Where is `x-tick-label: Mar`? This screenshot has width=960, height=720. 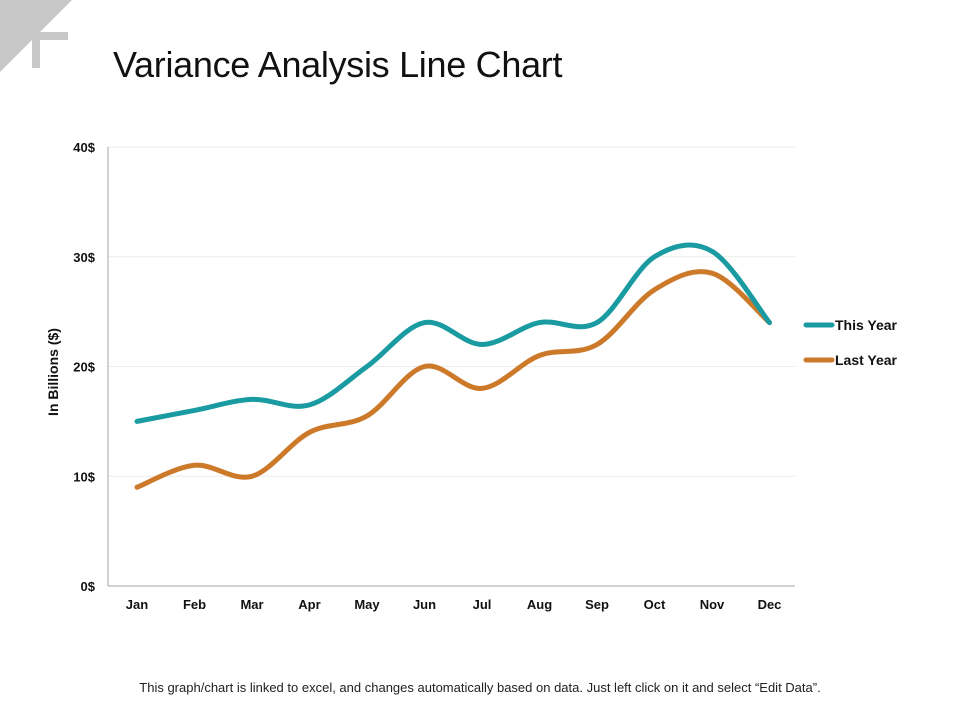
x-tick-label: Mar is located at coordinates (251, 604).